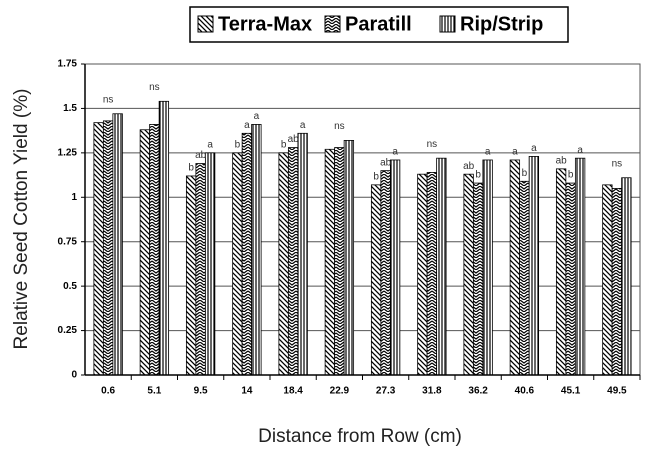  Describe the element at coordinates (201, 391) in the screenshot. I see `x-tick-label: 9.5` at that location.